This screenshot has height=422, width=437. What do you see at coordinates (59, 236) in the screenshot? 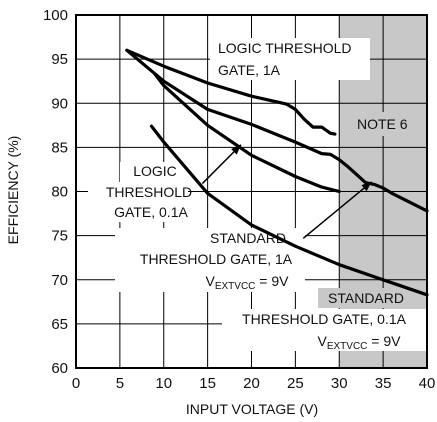
I see `y-tick-75: 75` at bounding box center [59, 236].